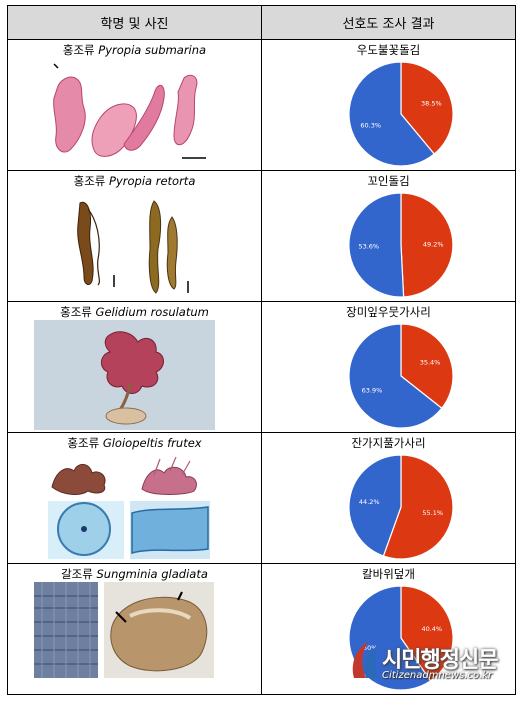  What do you see at coordinates (152, 574) in the screenshot?
I see `scientific-name: Sungminia gladiata` at bounding box center [152, 574].